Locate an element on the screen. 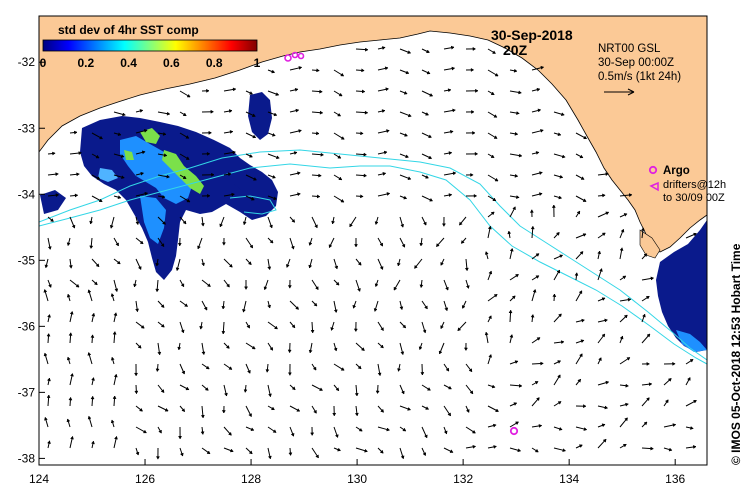  map-date: 30-Sep-2018 is located at coordinates (532, 35).